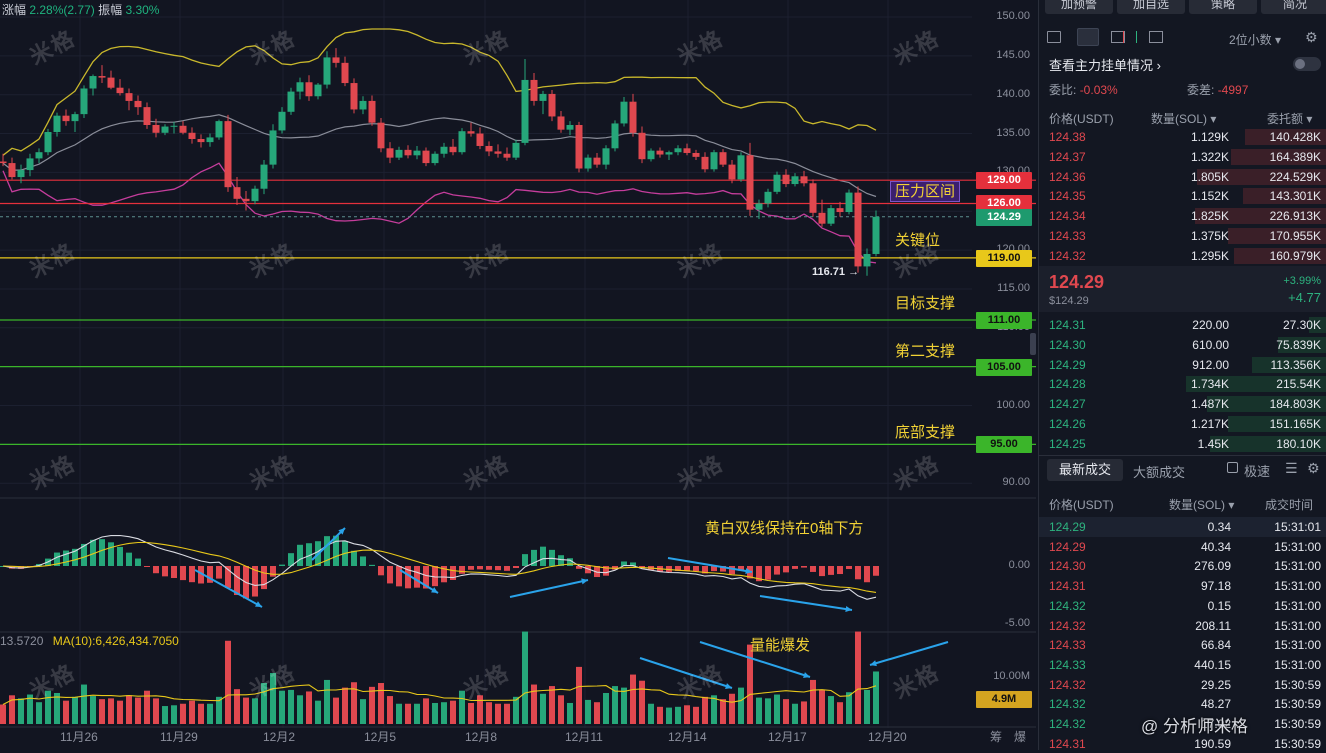 The image size is (1326, 753). What do you see at coordinates (1067, 626) in the screenshot?
I see `trade-price: 124.32` at bounding box center [1067, 626].